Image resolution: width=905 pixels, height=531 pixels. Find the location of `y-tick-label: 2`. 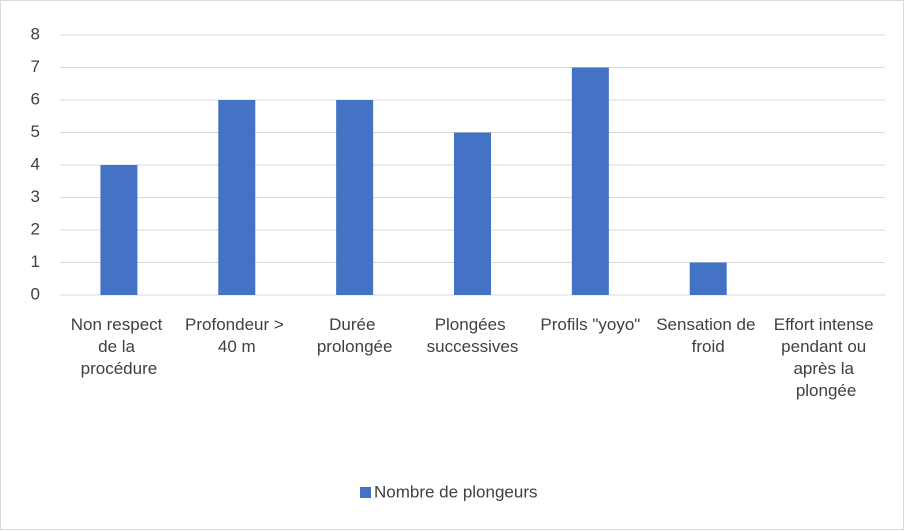

y-tick-label: 2 is located at coordinates (35, 228).